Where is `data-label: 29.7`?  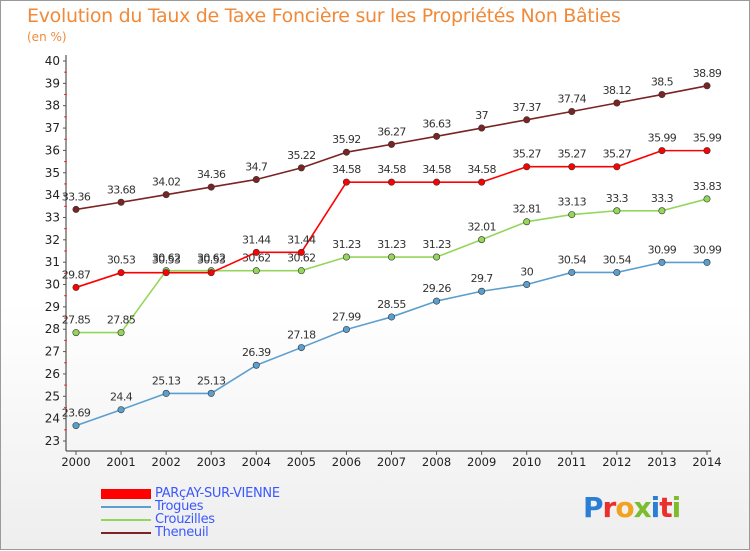
data-label: 29.7 is located at coordinates (482, 278).